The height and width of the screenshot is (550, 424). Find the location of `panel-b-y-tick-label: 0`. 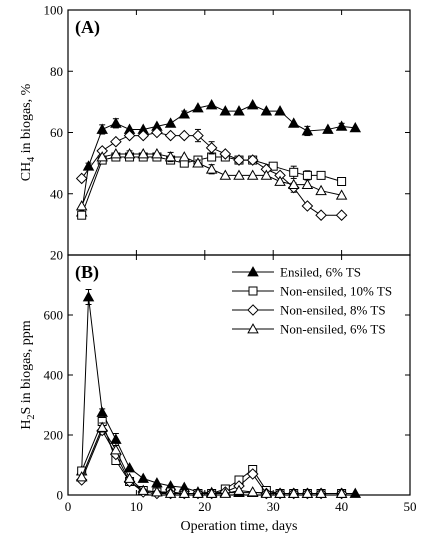

panel-b-y-tick-label: 0 is located at coordinates (60, 495).